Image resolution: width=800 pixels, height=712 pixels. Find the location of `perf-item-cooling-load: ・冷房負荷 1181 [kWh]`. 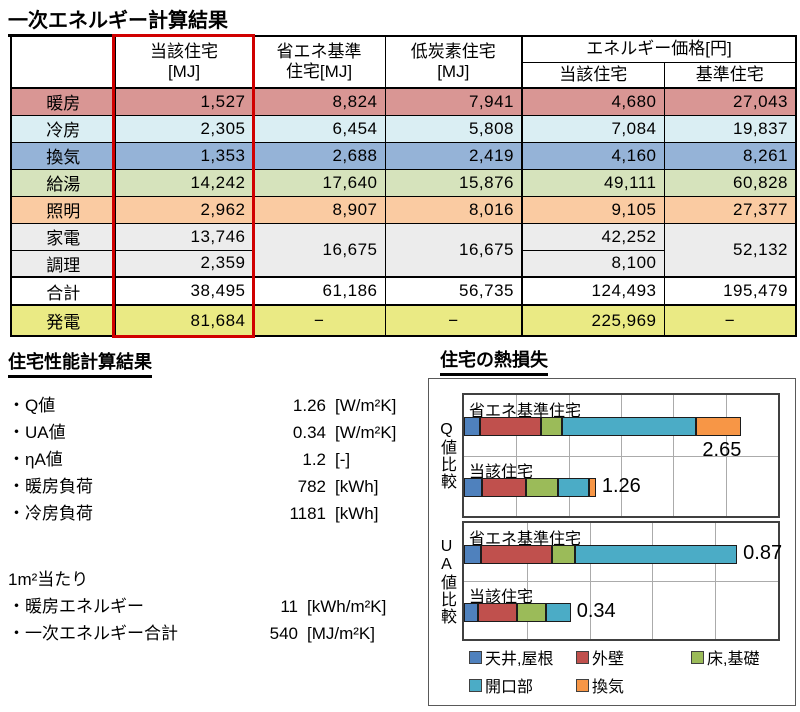

perf-item-cooling-load: ・冷房負荷 1181 [kWh] is located at coordinates (218, 513).